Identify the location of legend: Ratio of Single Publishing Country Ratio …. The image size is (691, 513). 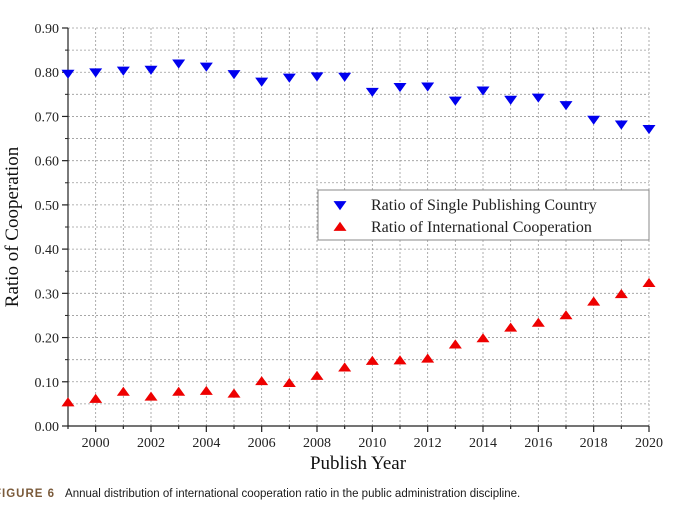
(483, 215).